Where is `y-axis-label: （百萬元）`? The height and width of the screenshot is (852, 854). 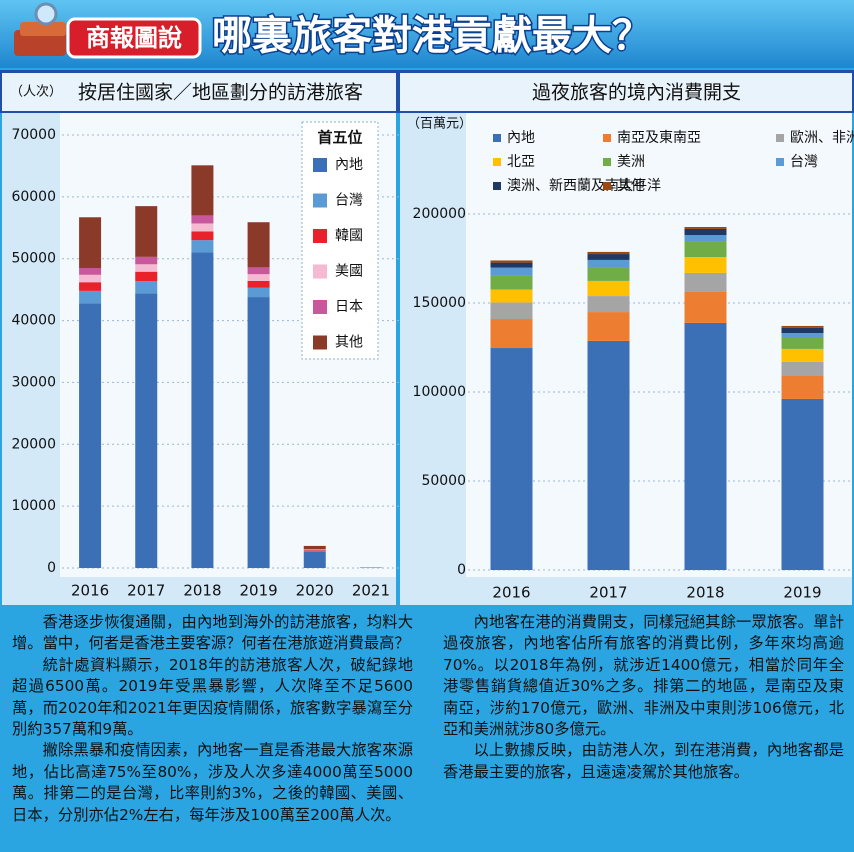
y-axis-label: （百萬元） is located at coordinates (439, 124).